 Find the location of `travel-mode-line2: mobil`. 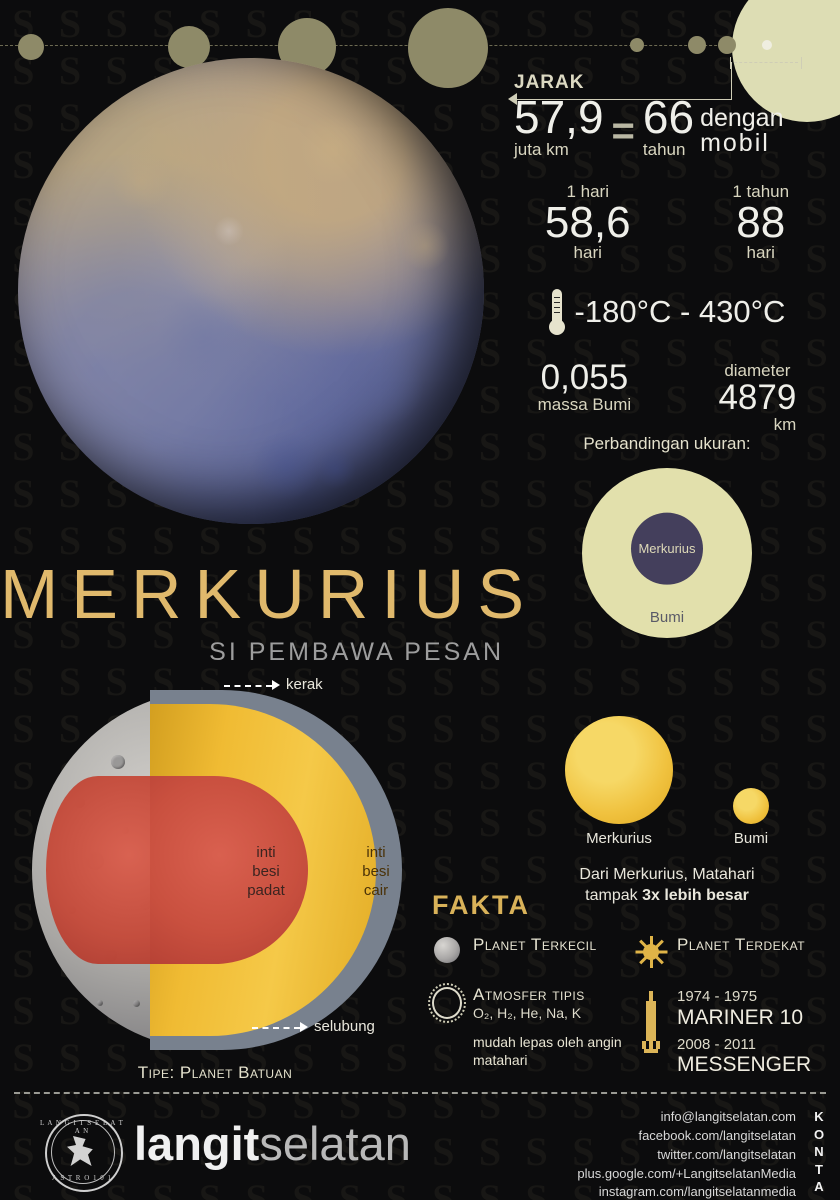

travel-mode-line2: mobil is located at coordinates (735, 142).